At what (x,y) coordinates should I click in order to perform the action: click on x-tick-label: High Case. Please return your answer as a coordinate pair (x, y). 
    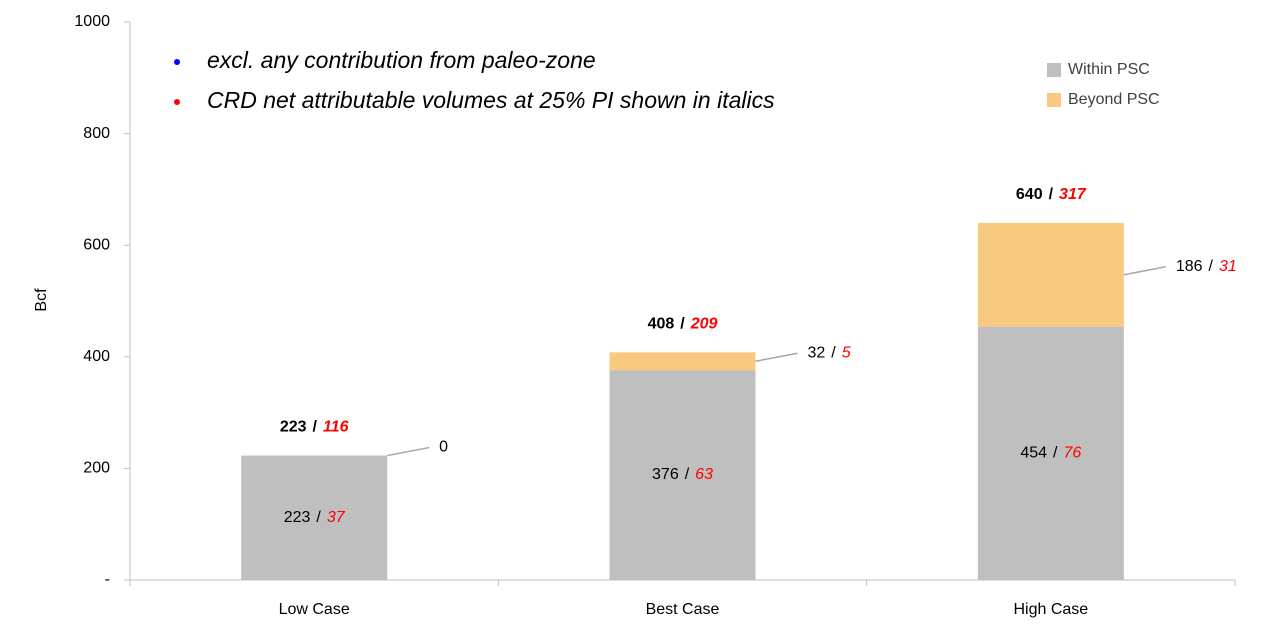
    Looking at the image, I should click on (1050, 609).